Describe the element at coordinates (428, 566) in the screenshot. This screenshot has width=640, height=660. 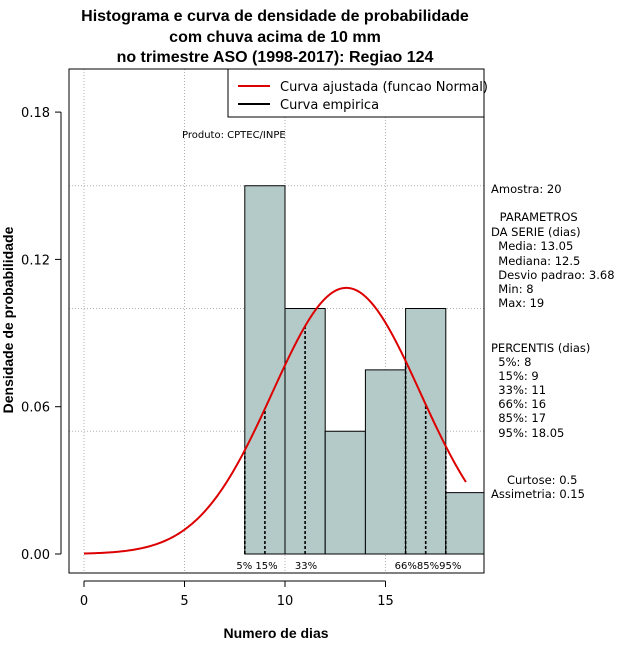
I see `percentile-label: 66%85%95%` at that location.